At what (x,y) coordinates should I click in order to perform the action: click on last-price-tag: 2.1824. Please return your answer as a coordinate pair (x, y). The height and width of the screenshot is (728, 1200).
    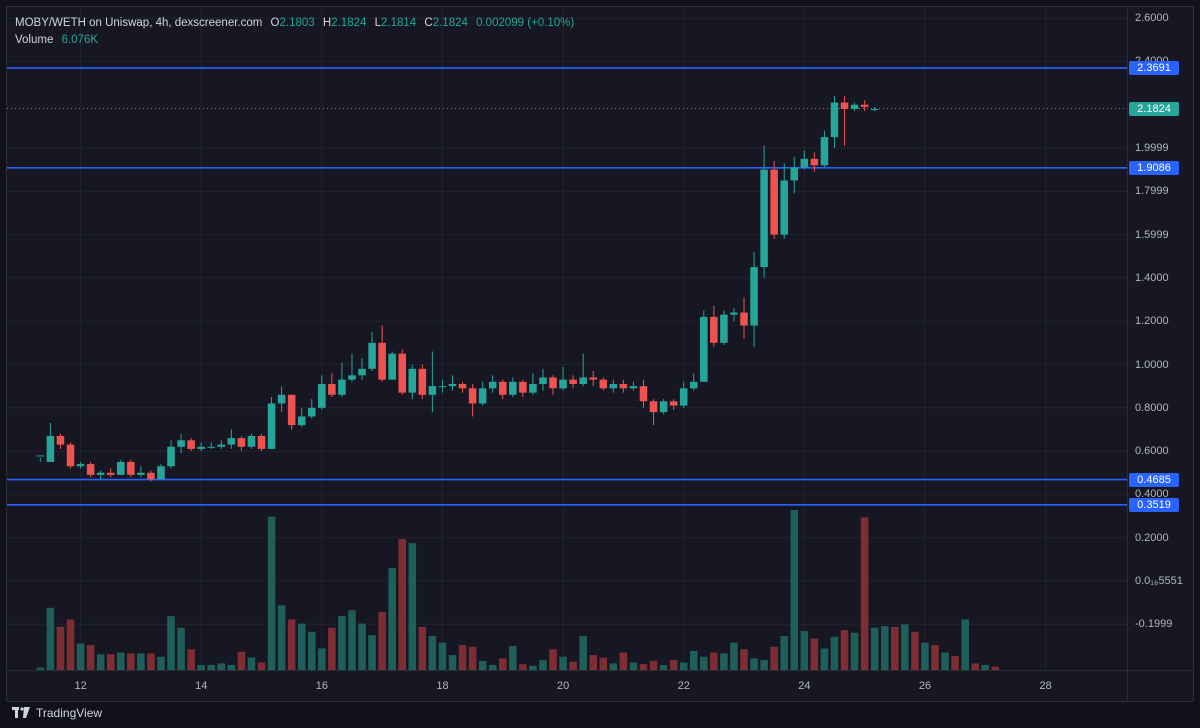
    Looking at the image, I should click on (1154, 108).